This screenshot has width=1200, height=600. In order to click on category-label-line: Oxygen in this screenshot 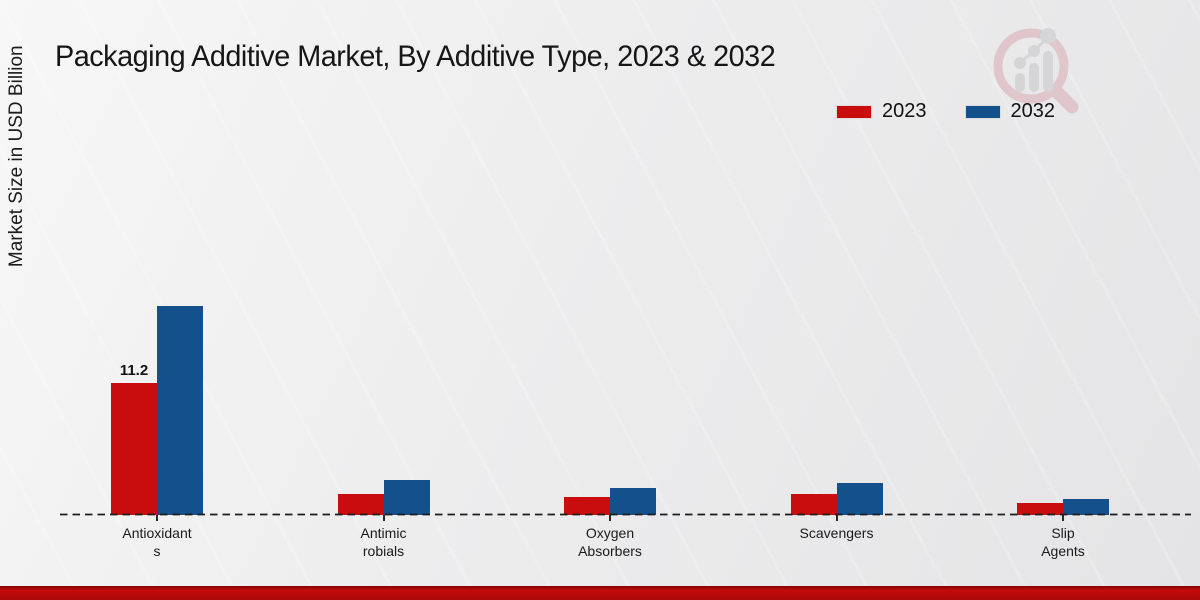, I will do `click(610, 533)`.